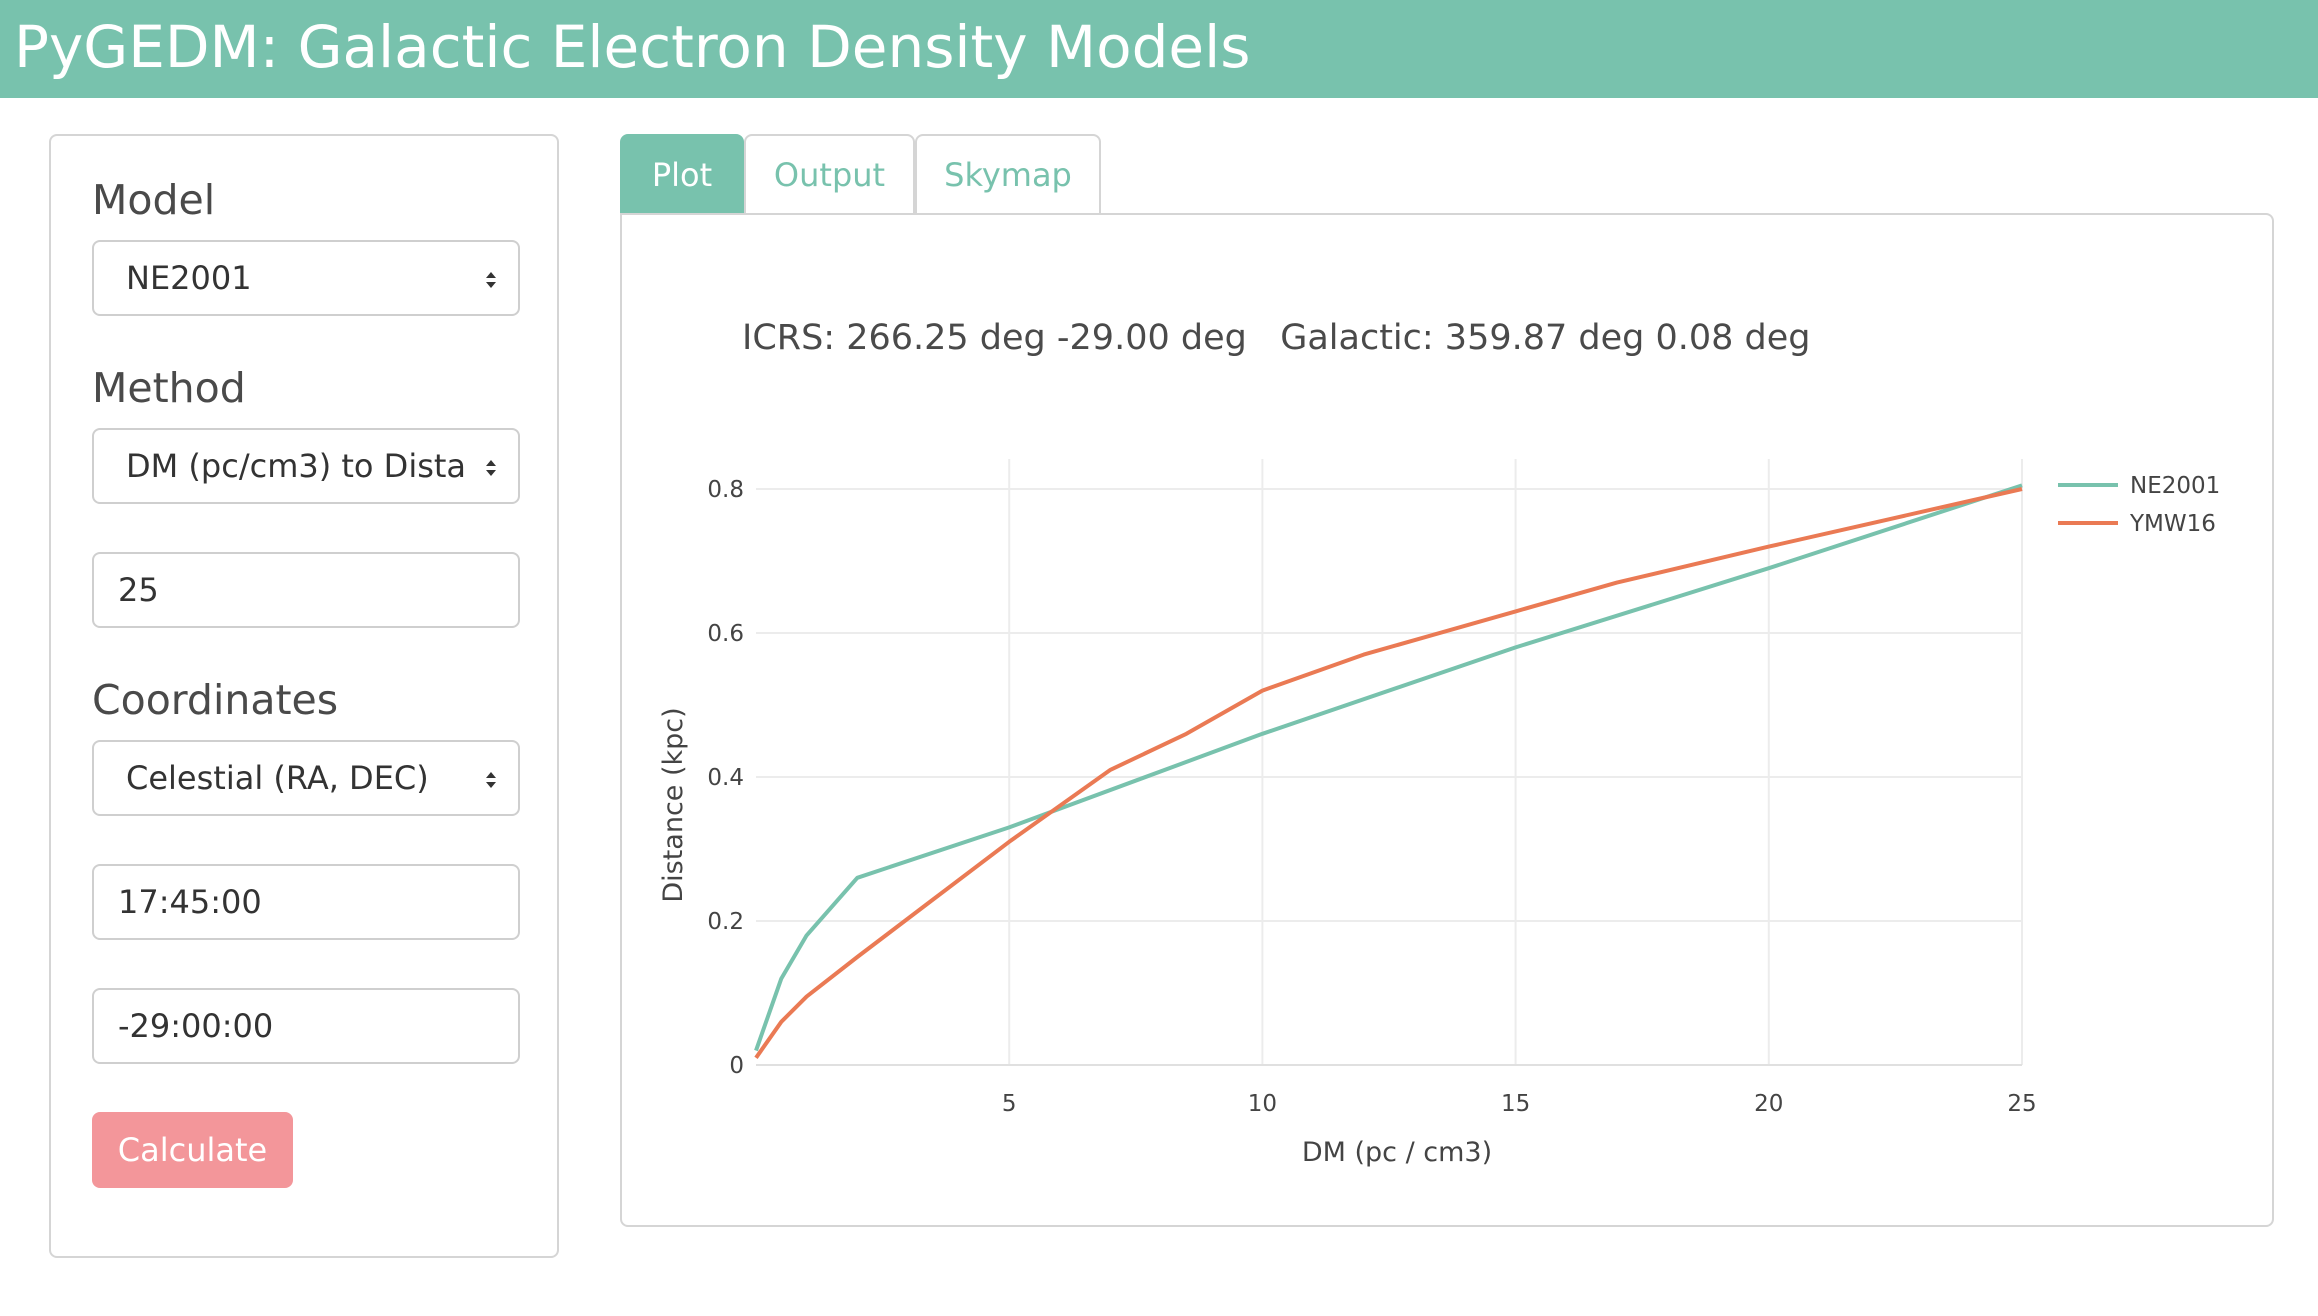  Describe the element at coordinates (829, 174) in the screenshot. I see `tab-output: Output` at that location.